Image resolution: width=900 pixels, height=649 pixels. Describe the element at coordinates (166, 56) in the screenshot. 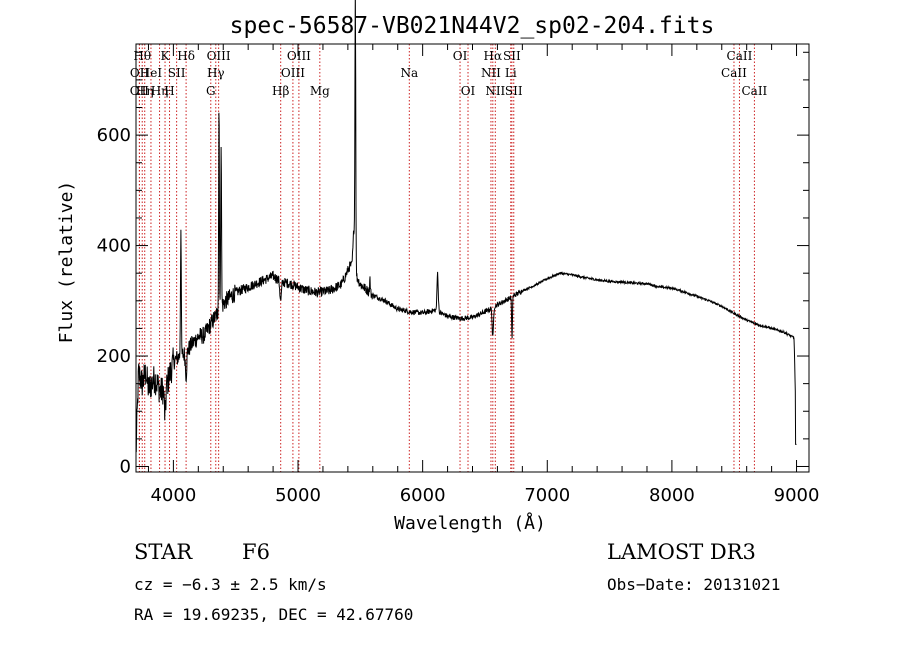

I see `line-label: K` at that location.